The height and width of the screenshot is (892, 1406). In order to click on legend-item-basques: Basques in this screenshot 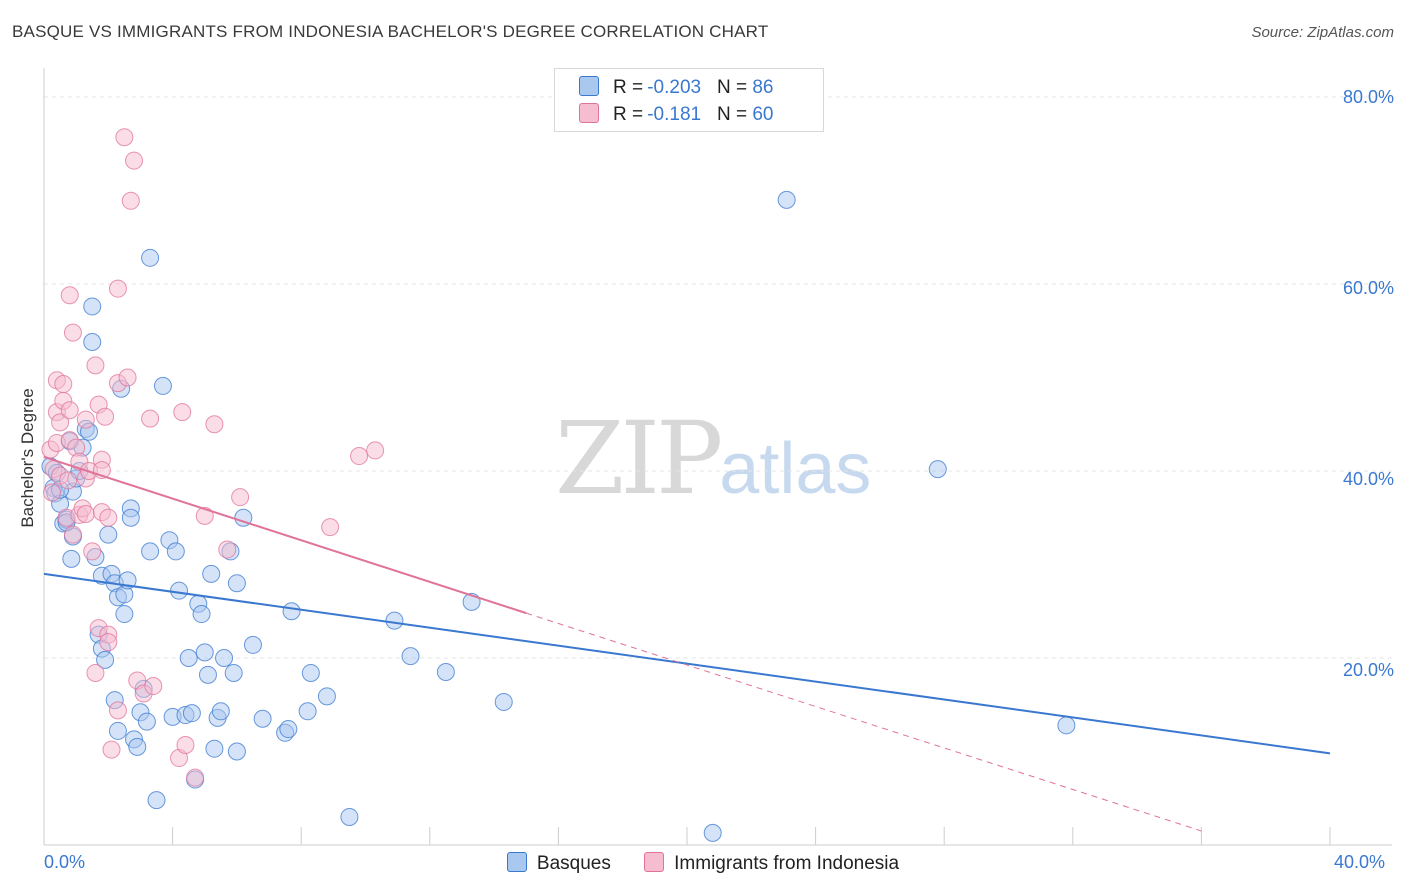, I will do `click(558, 863)`.